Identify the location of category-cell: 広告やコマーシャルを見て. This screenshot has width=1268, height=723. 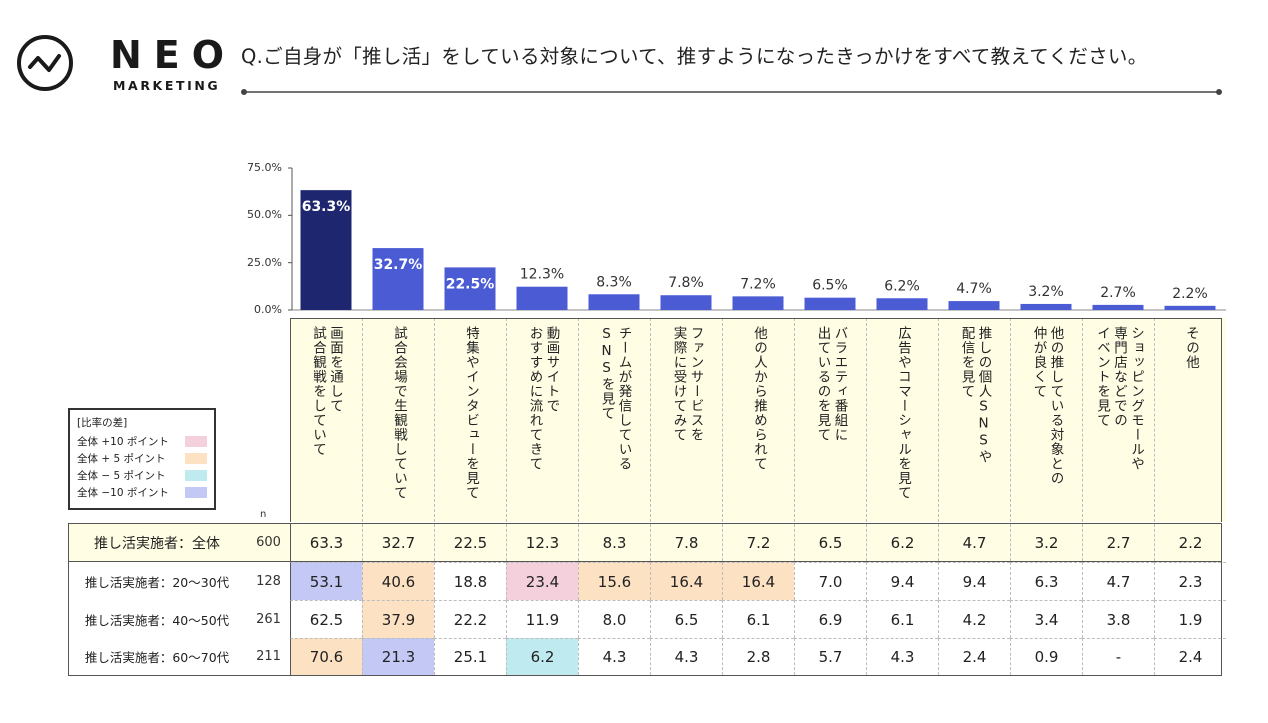
(902, 420).